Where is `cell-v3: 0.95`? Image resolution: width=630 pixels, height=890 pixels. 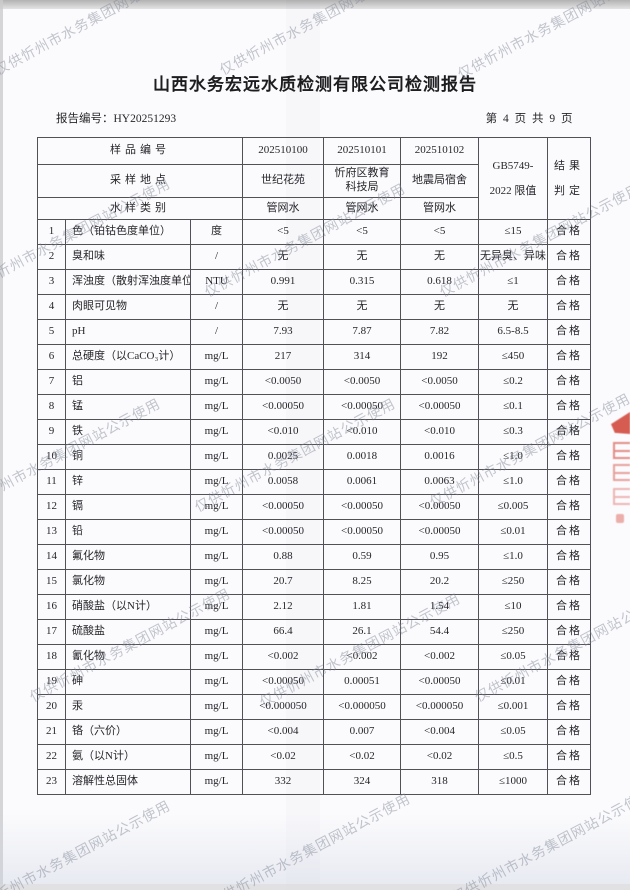 cell-v3: 0.95 is located at coordinates (440, 557).